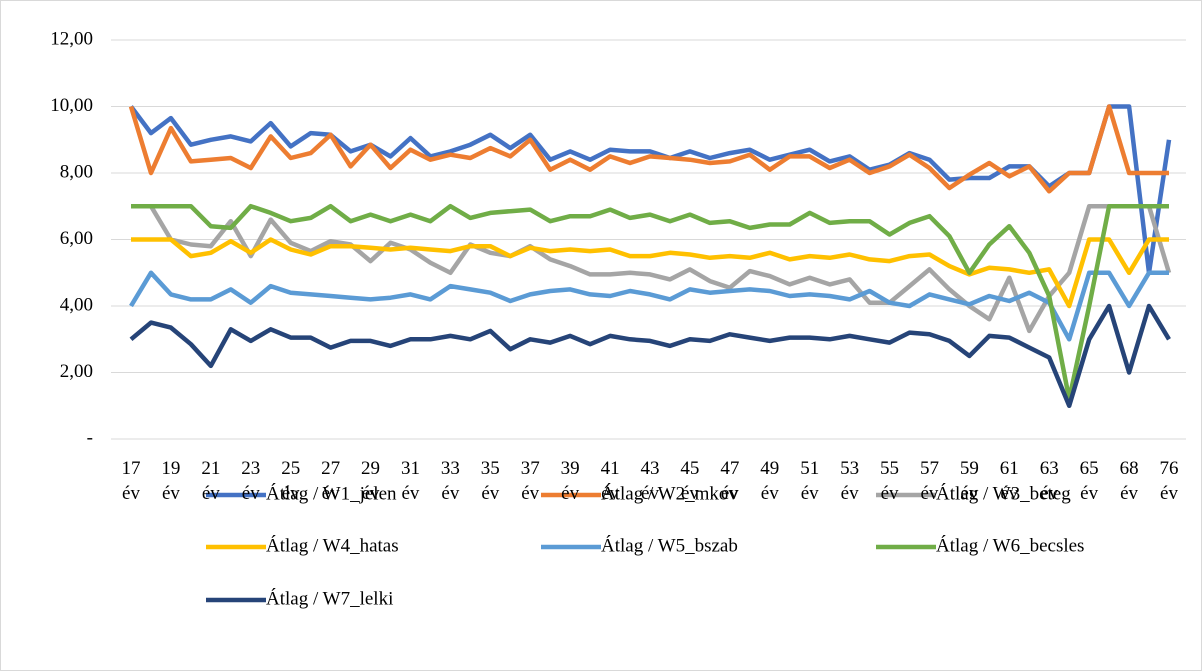 The width and height of the screenshot is (1202, 671). What do you see at coordinates (331, 481) in the screenshot?
I see `x-tick-label: 27 év` at bounding box center [331, 481].